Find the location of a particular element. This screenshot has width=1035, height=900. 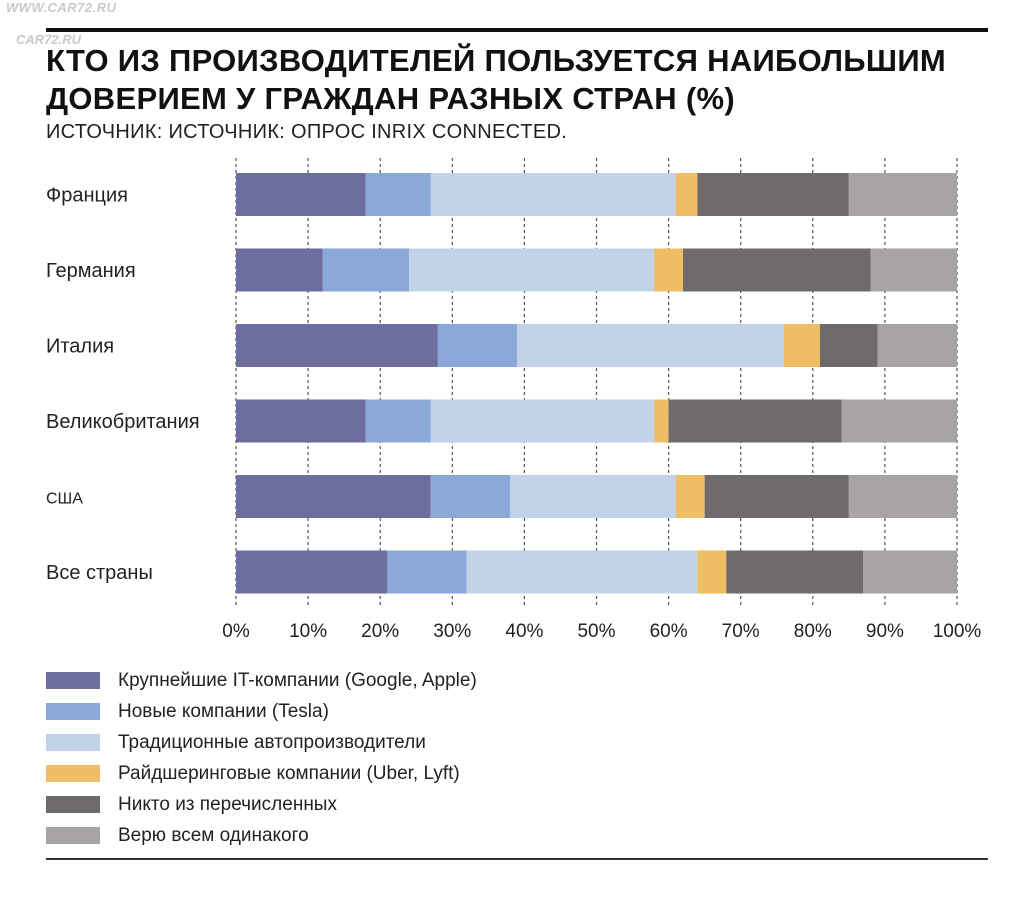

x-tick-label-8: 80% is located at coordinates (813, 631).